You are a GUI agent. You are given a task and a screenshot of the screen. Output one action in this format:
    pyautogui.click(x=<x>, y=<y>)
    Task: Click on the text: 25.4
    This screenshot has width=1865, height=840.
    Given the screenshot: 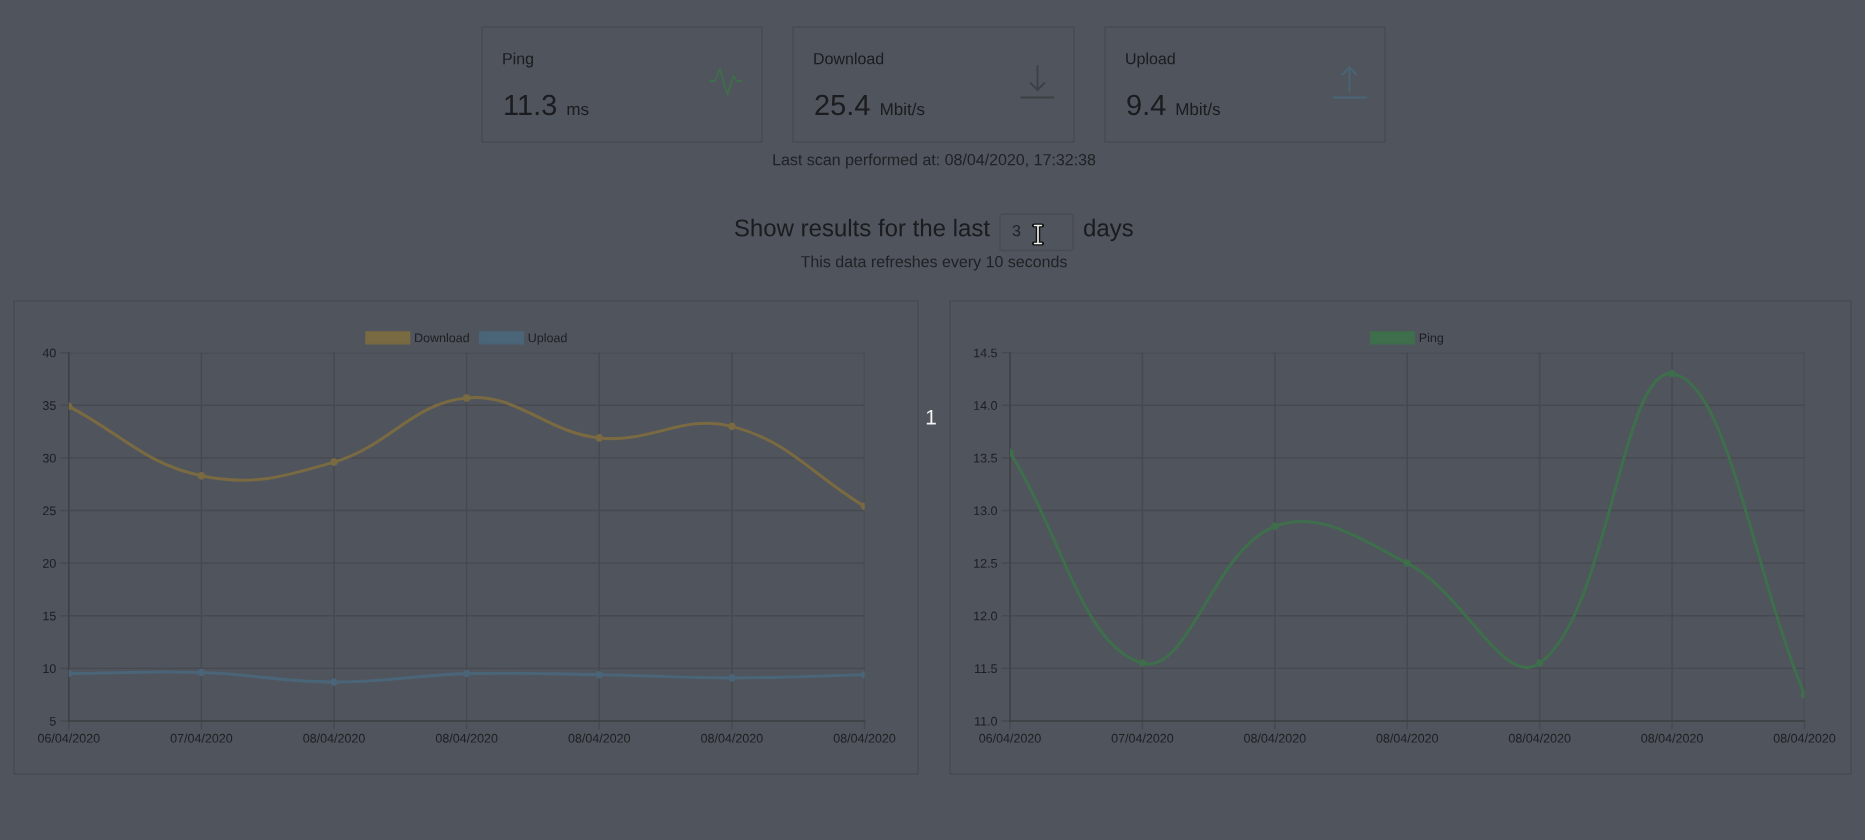 What is the action you would take?
    pyautogui.click(x=842, y=105)
    